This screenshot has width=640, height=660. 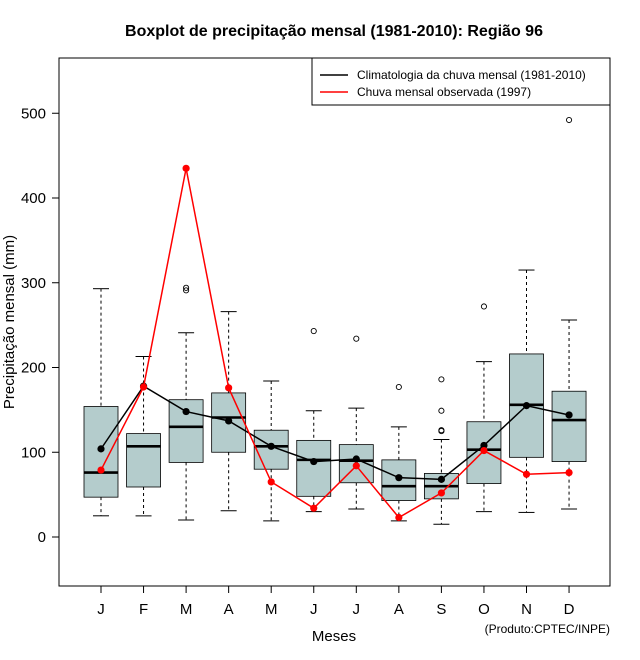 What do you see at coordinates (33, 283) in the screenshot?
I see `y-tick-label-300: 300` at bounding box center [33, 283].